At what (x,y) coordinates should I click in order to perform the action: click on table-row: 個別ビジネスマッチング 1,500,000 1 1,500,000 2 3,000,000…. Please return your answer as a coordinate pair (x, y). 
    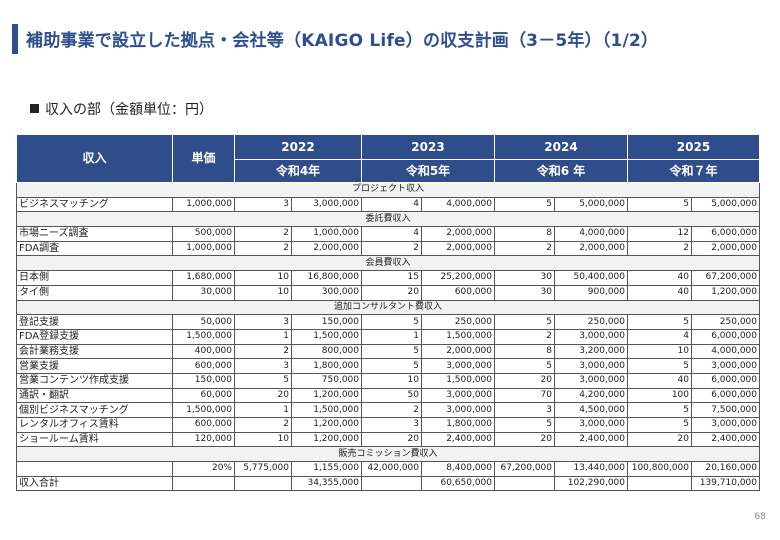
    Looking at the image, I should click on (388, 410).